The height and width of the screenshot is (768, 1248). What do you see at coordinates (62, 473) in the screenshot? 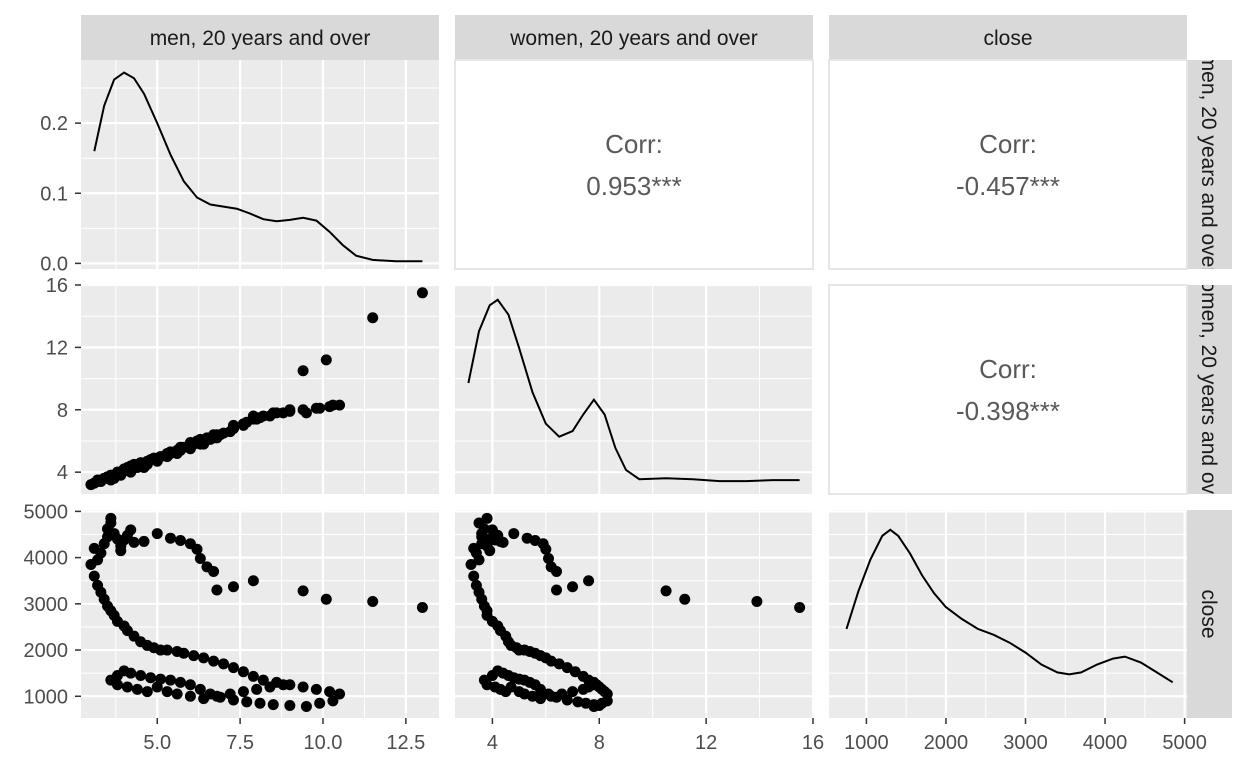
I see `y-tick-label: 4` at bounding box center [62, 473].